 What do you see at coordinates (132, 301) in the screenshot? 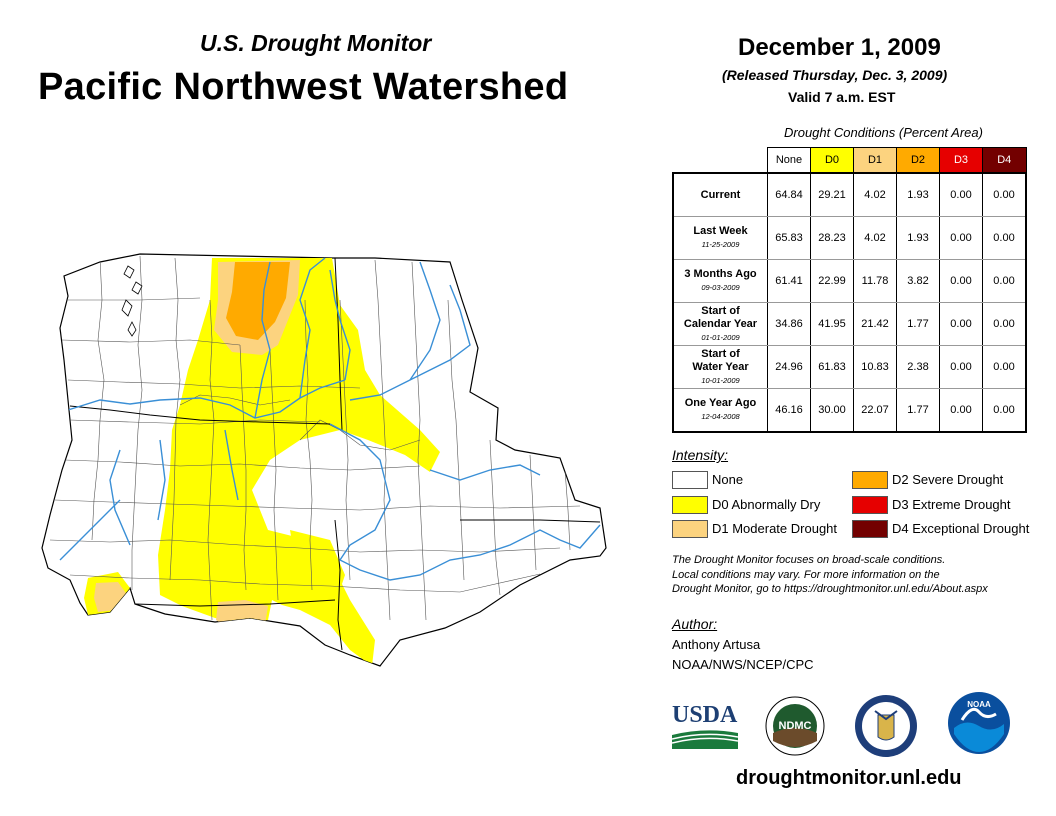
I see `puget-sound-islands` at bounding box center [132, 301].